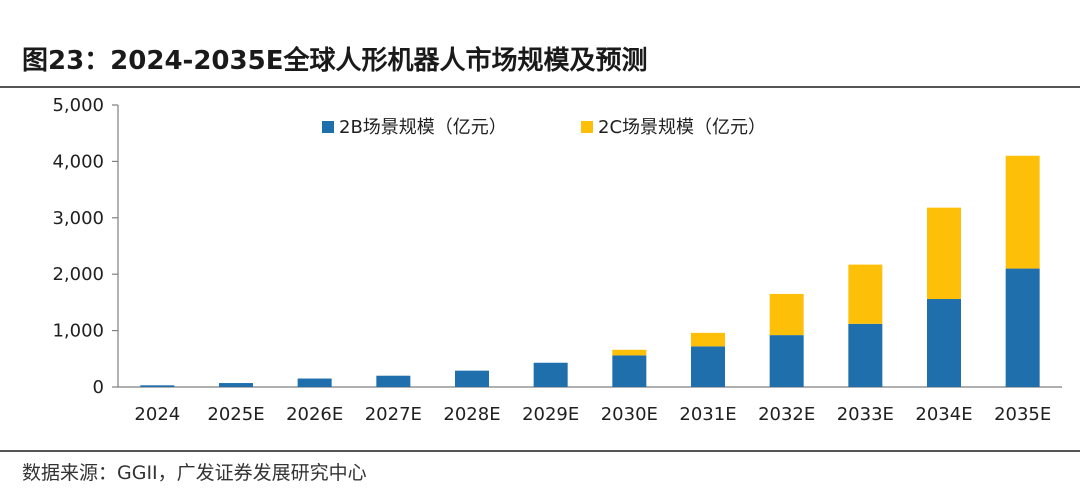  I want to click on y-tick-label: 5,000, so click(78, 105).